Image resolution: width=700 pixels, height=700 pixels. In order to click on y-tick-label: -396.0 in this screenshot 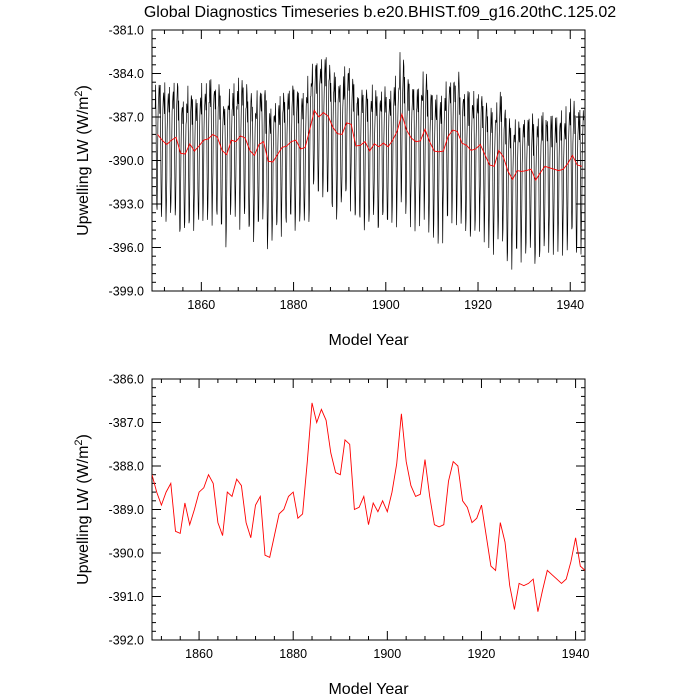, I will do `click(126, 248)`.